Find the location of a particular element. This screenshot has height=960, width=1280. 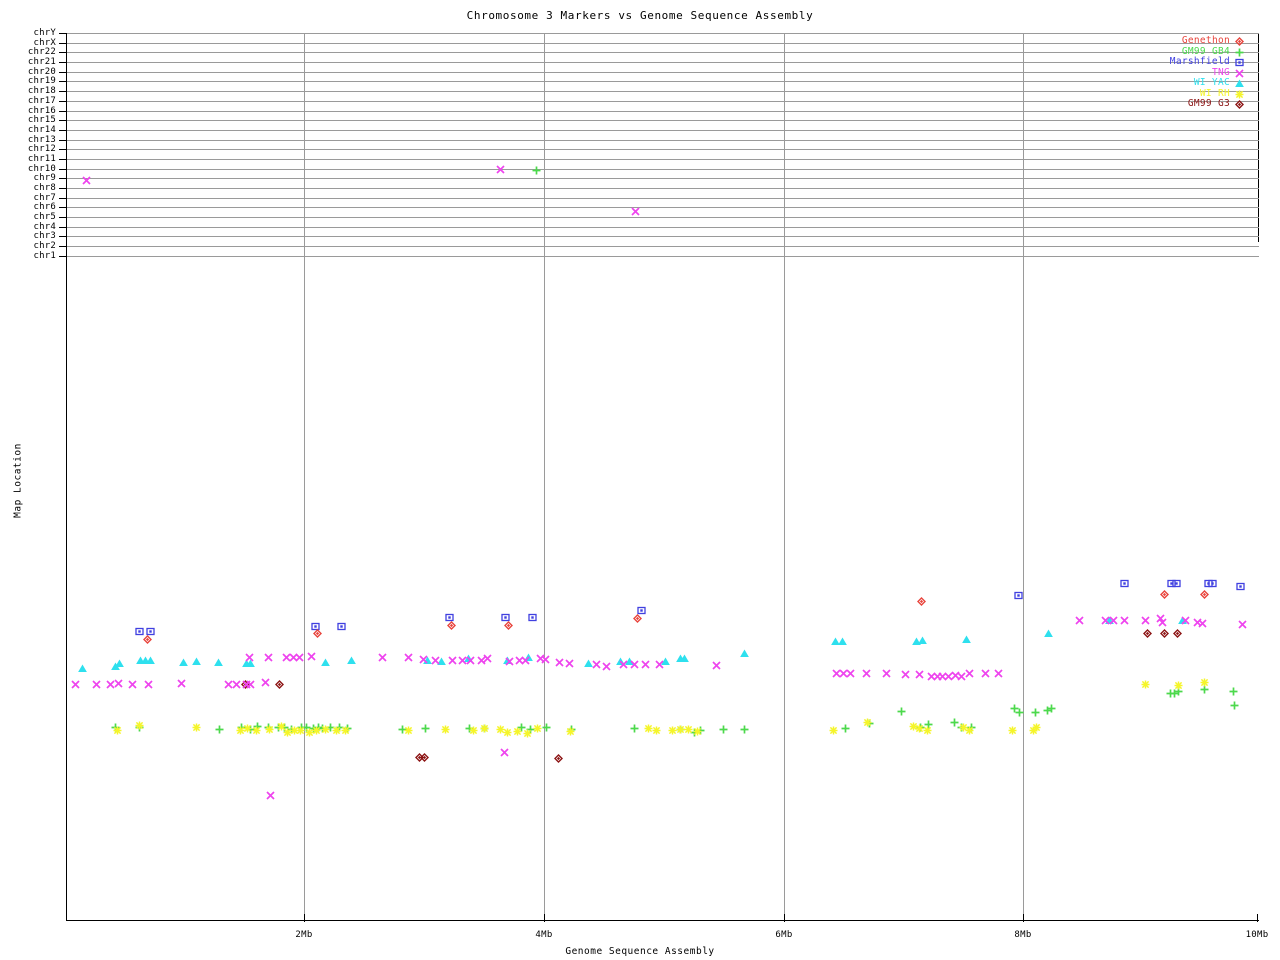

gridline-chr5 is located at coordinates (662, 218).